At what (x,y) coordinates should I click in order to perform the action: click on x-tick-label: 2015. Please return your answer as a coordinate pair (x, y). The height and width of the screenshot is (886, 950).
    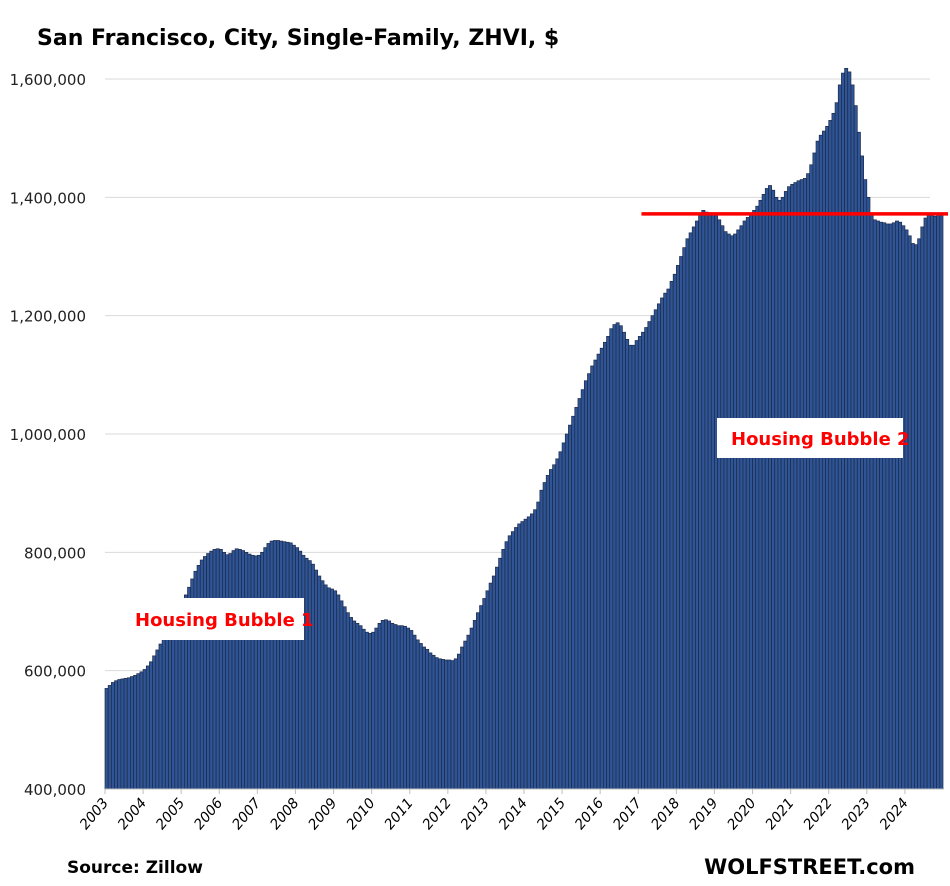
    Looking at the image, I should click on (551, 814).